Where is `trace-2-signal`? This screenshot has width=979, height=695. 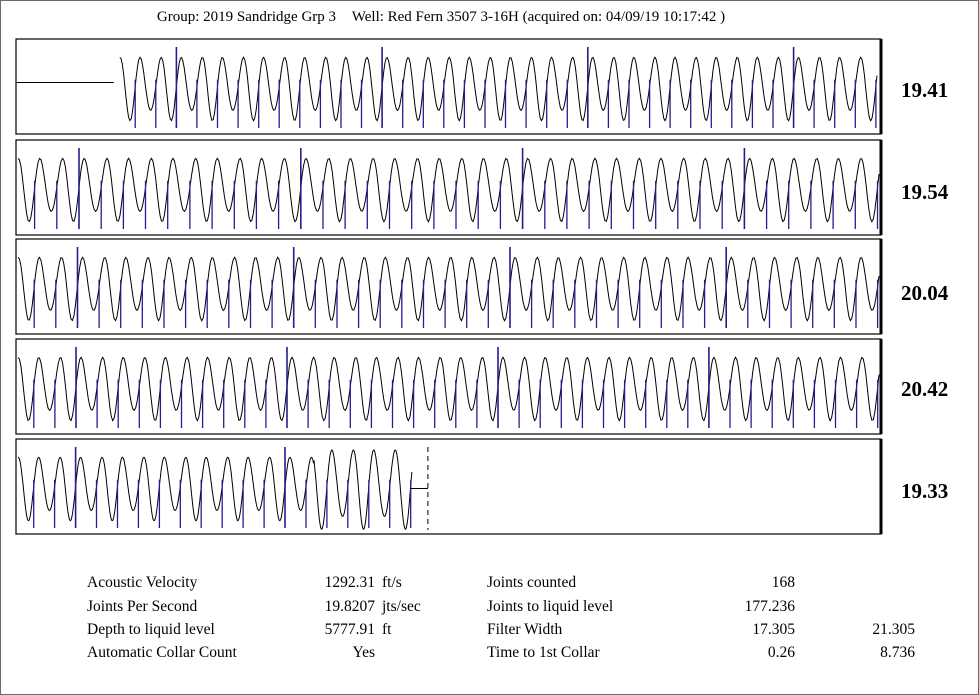
trace-2-signal is located at coordinates (448, 190).